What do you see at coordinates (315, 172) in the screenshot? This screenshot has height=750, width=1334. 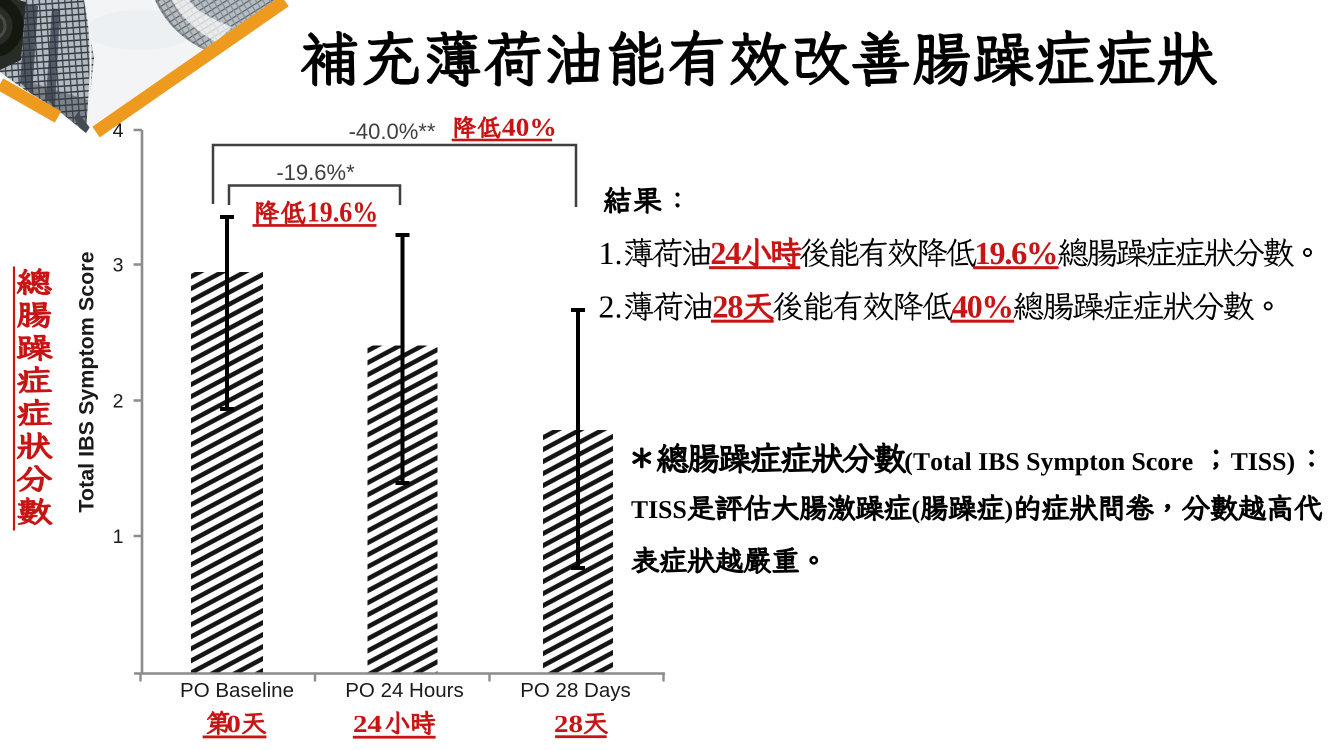 I see `svg-text: -19.6%*` at bounding box center [315, 172].